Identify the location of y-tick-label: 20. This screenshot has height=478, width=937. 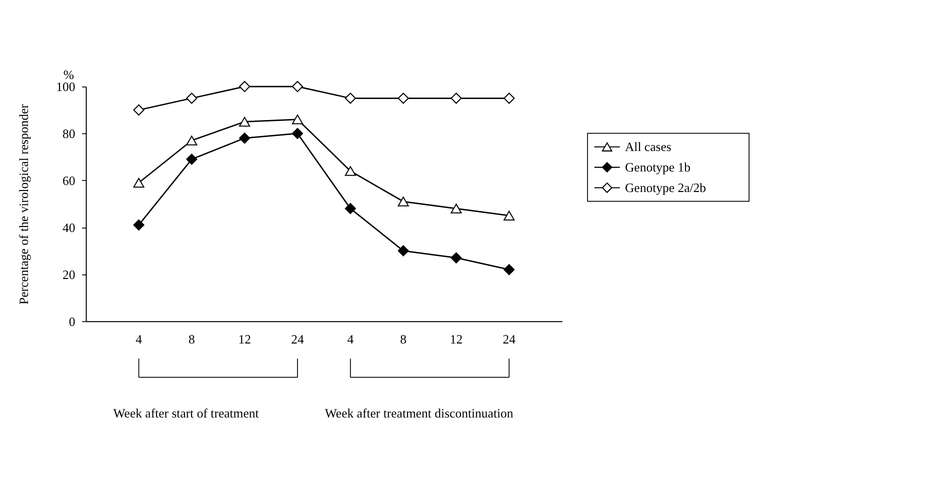
(69, 275).